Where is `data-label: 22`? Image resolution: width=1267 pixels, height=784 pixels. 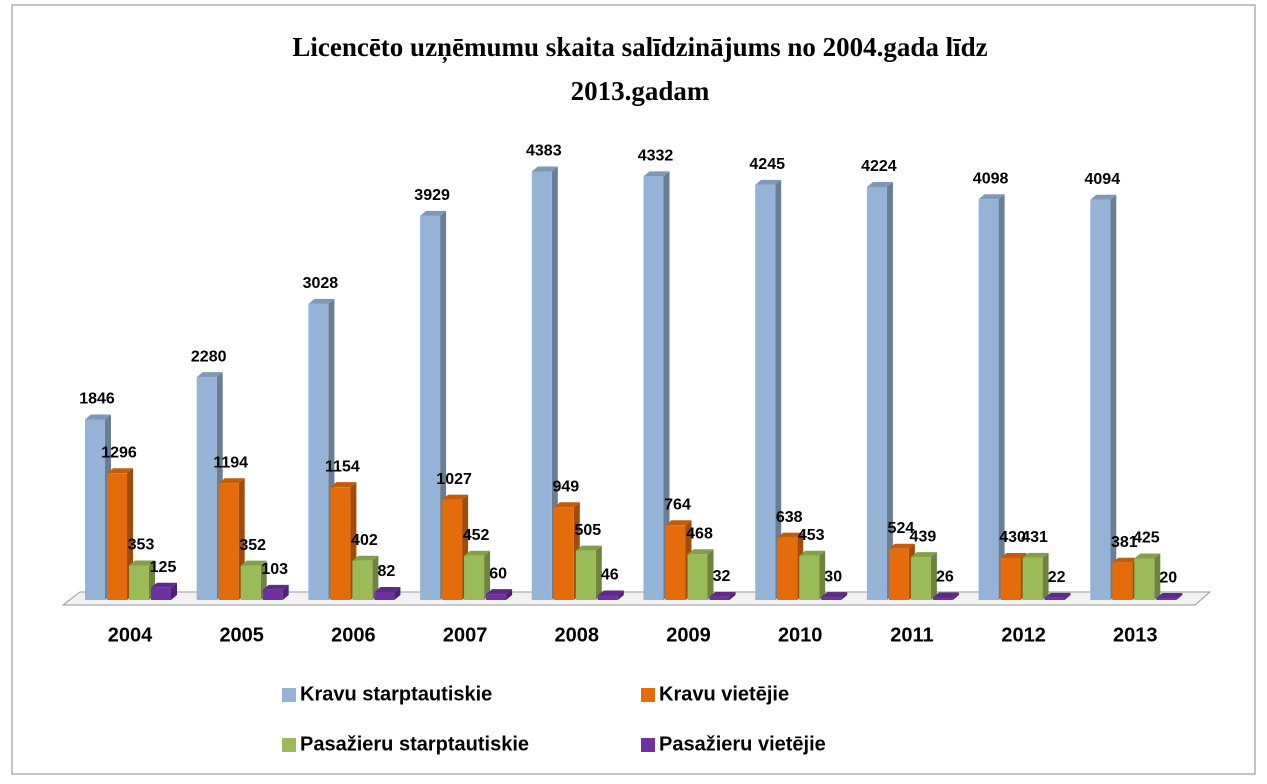 data-label: 22 is located at coordinates (1057, 577).